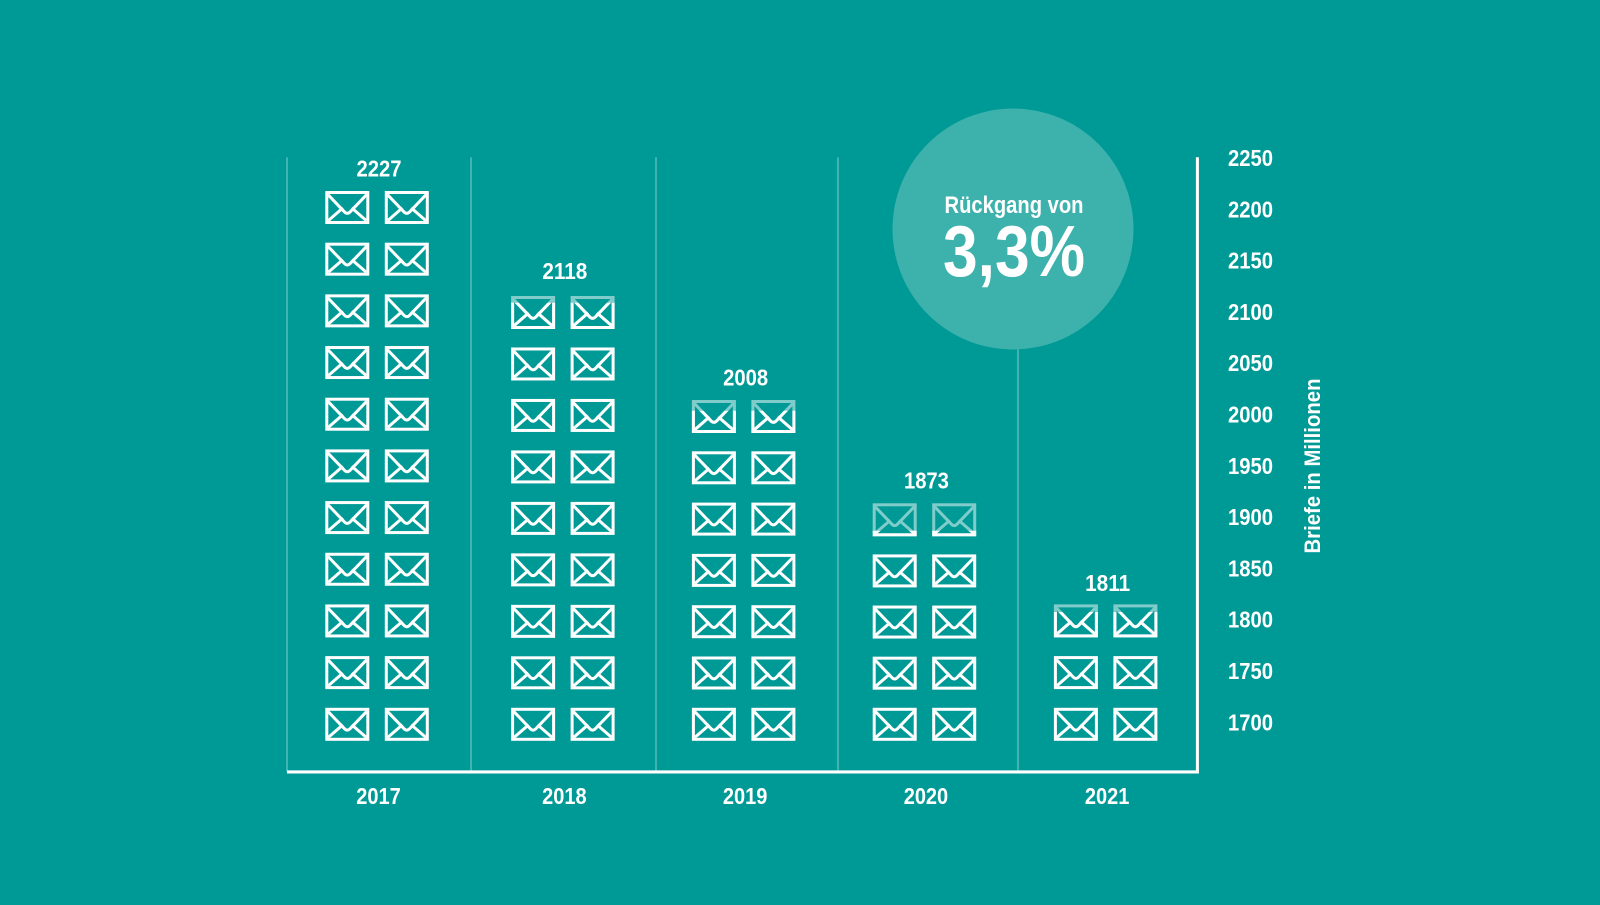  I want to click on svg-text: 2200, so click(1250, 209).